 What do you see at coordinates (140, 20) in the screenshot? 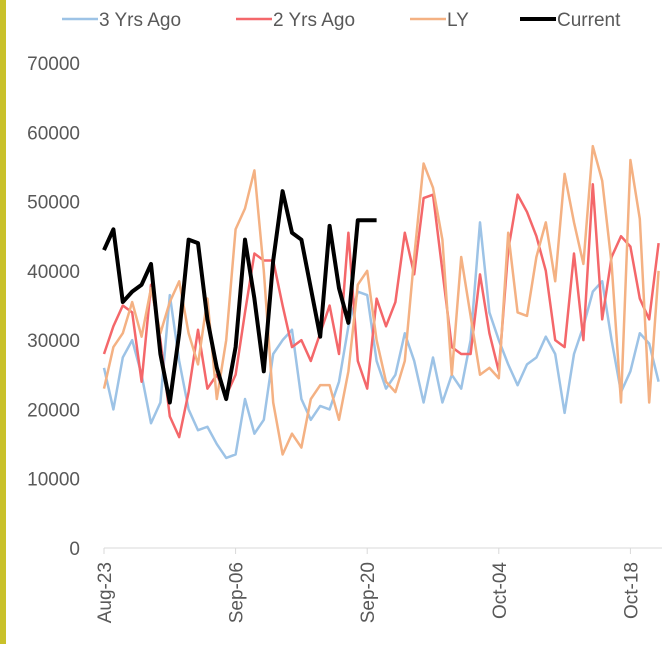
I see `legend-label: 3 Yrs Ago` at bounding box center [140, 20].